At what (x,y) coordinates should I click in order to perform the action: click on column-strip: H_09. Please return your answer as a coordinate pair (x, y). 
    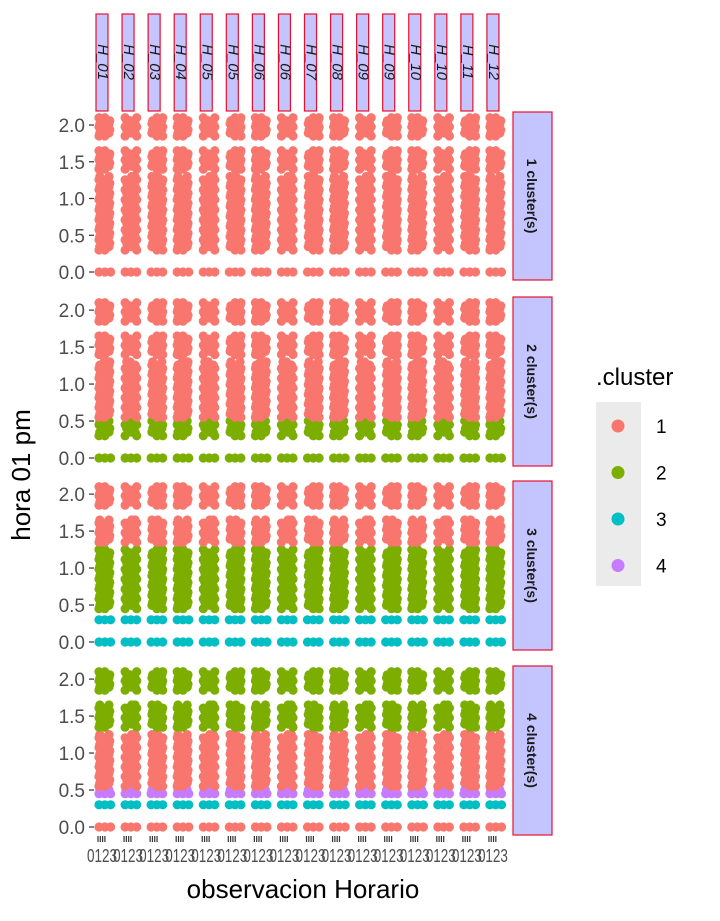
    Looking at the image, I should click on (389, 62).